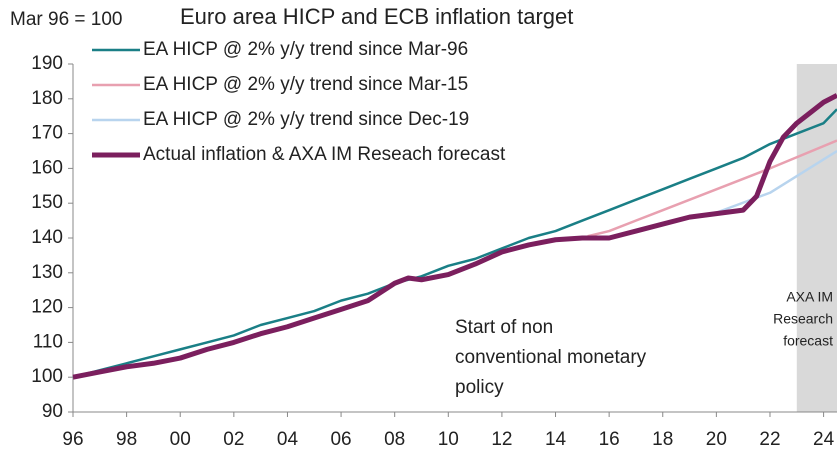 This screenshot has height=457, width=837. What do you see at coordinates (479, 387) in the screenshot?
I see `policy-note: policy` at bounding box center [479, 387].